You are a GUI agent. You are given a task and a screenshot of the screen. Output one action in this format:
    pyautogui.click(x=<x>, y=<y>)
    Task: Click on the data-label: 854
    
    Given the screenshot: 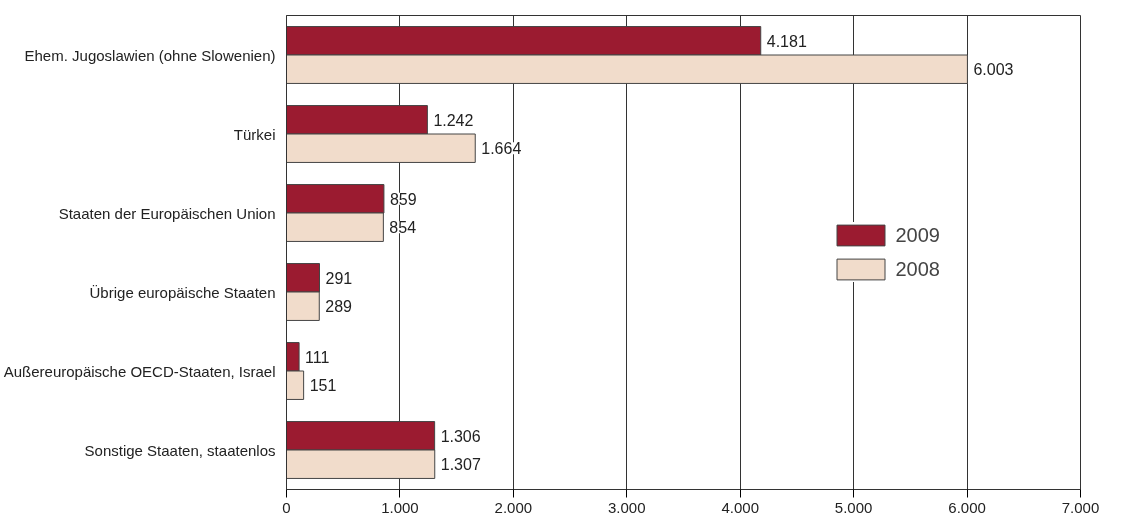 What is the action you would take?
    pyautogui.click(x=403, y=228)
    